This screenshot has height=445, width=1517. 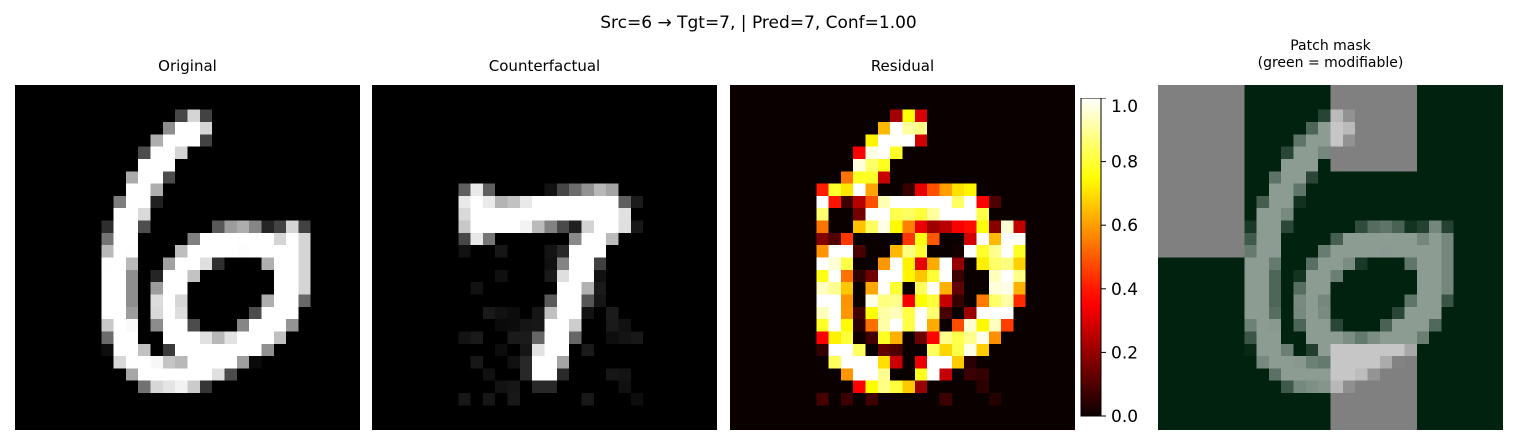 What do you see at coordinates (1124, 290) in the screenshot?
I see `colorbar-tick-label: 0.4` at bounding box center [1124, 290].